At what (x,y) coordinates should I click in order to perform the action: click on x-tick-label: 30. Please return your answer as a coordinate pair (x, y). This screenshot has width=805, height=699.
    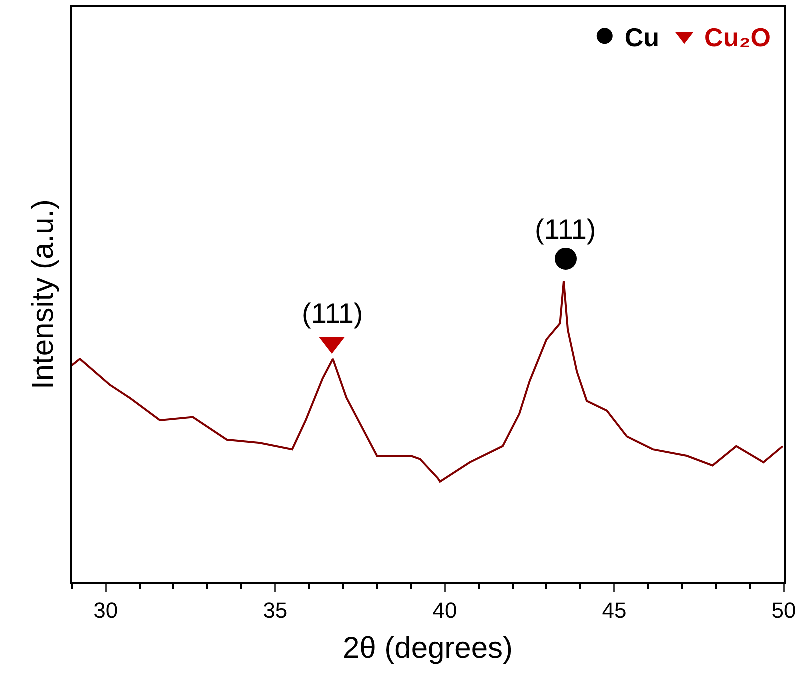
    Looking at the image, I should click on (106, 611).